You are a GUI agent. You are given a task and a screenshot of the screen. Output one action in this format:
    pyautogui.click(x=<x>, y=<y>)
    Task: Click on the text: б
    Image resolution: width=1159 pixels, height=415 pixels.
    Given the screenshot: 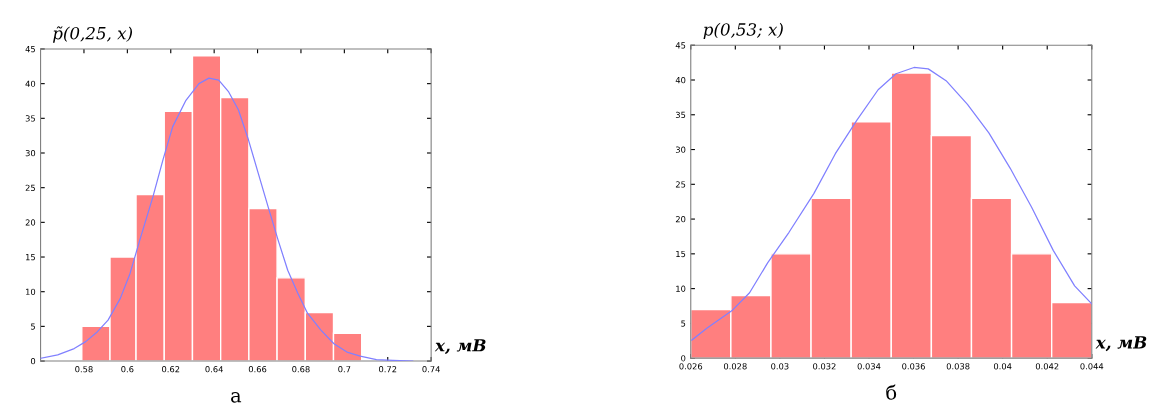 What is the action you would take?
    pyautogui.click(x=891, y=392)
    